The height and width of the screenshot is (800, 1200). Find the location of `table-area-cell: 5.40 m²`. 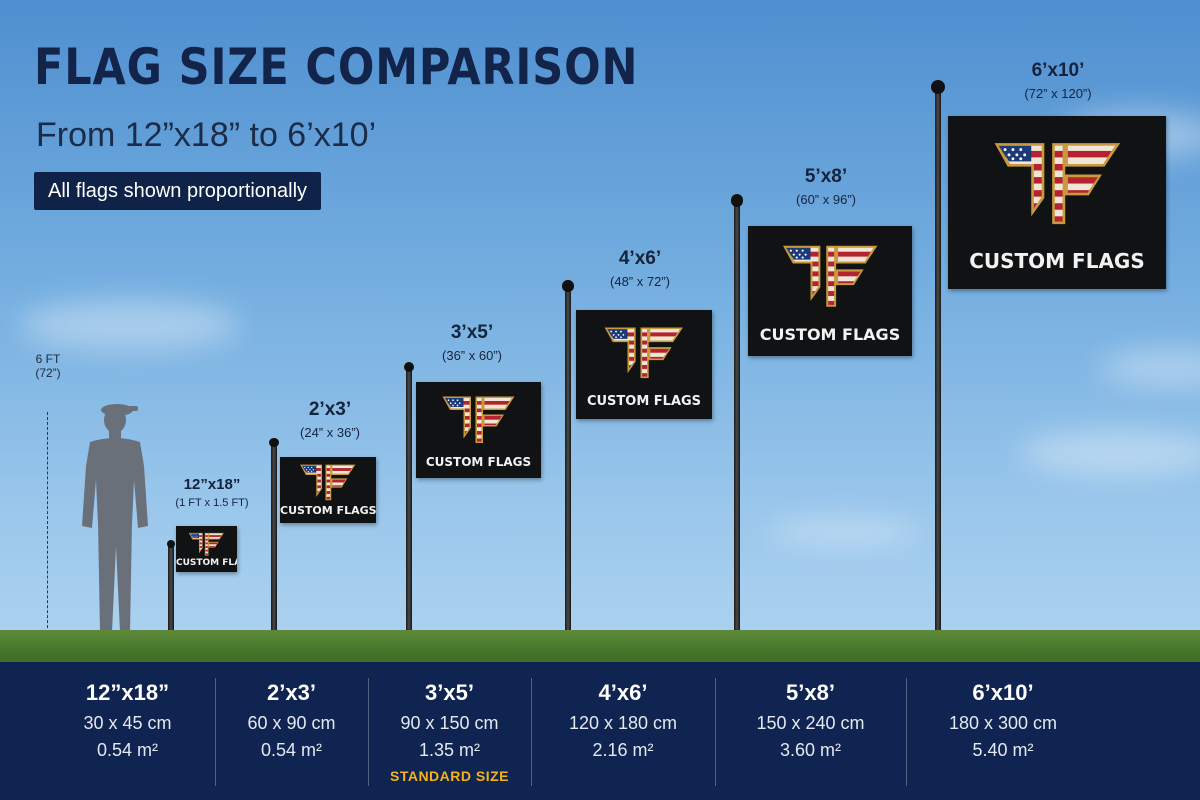

table-area-cell: 5.40 m² is located at coordinates (1003, 750).